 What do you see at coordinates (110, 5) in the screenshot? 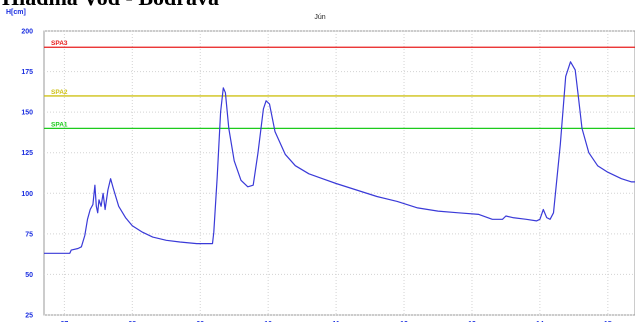
I see `page-title: Hladina Vod - Bodrava` at bounding box center [110, 5].